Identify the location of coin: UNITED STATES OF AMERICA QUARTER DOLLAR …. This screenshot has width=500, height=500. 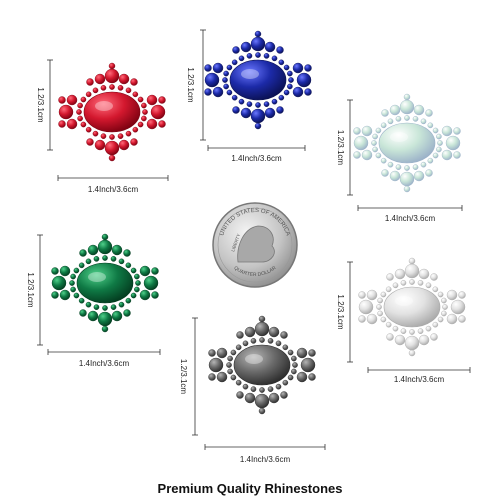
(255, 245).